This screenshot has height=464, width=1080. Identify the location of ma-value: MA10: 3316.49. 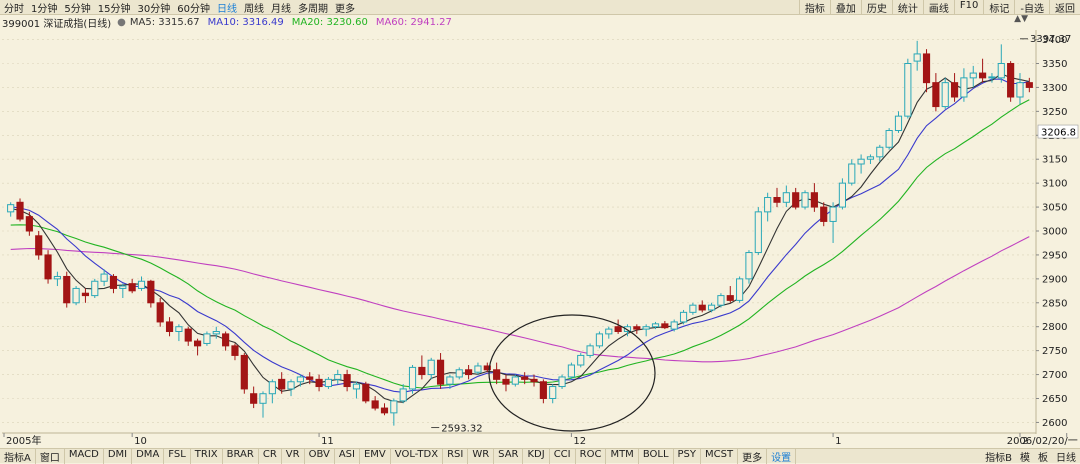
(245, 22).